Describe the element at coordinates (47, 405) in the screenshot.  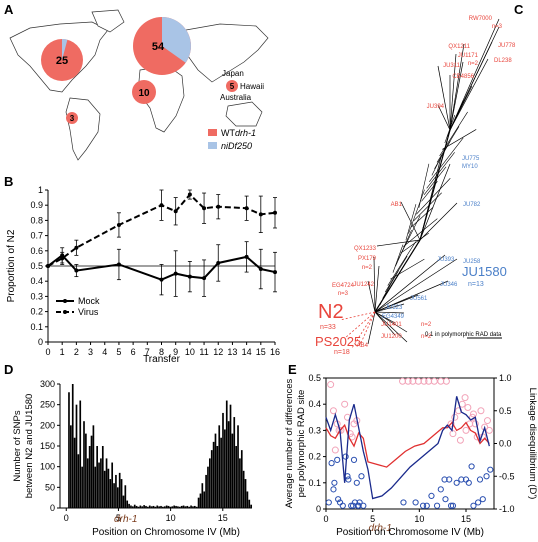
I see `y-tick-label: 250` at that location.